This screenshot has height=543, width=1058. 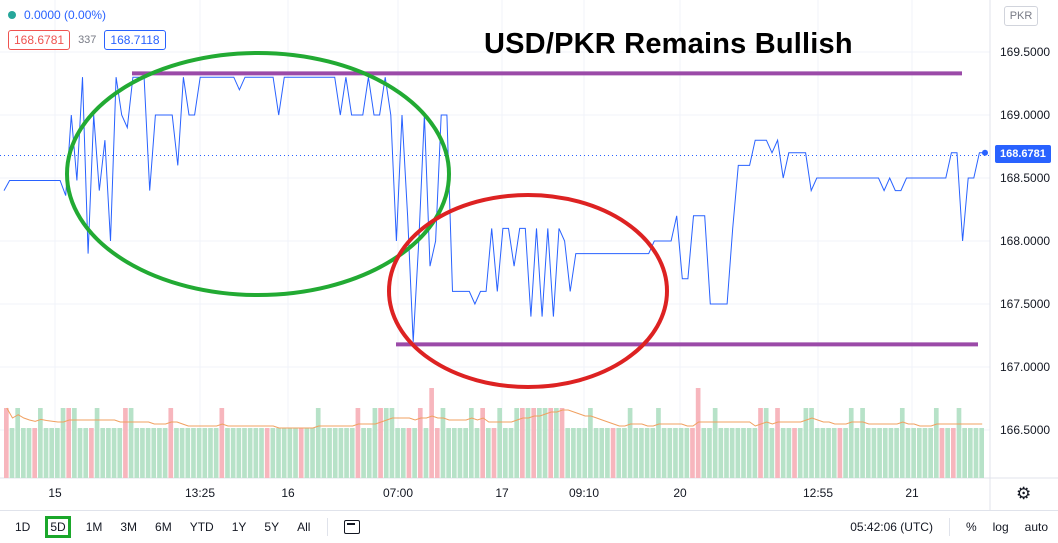 What do you see at coordinates (201, 527) in the screenshot?
I see `timeframe-ytd: YTD` at bounding box center [201, 527].